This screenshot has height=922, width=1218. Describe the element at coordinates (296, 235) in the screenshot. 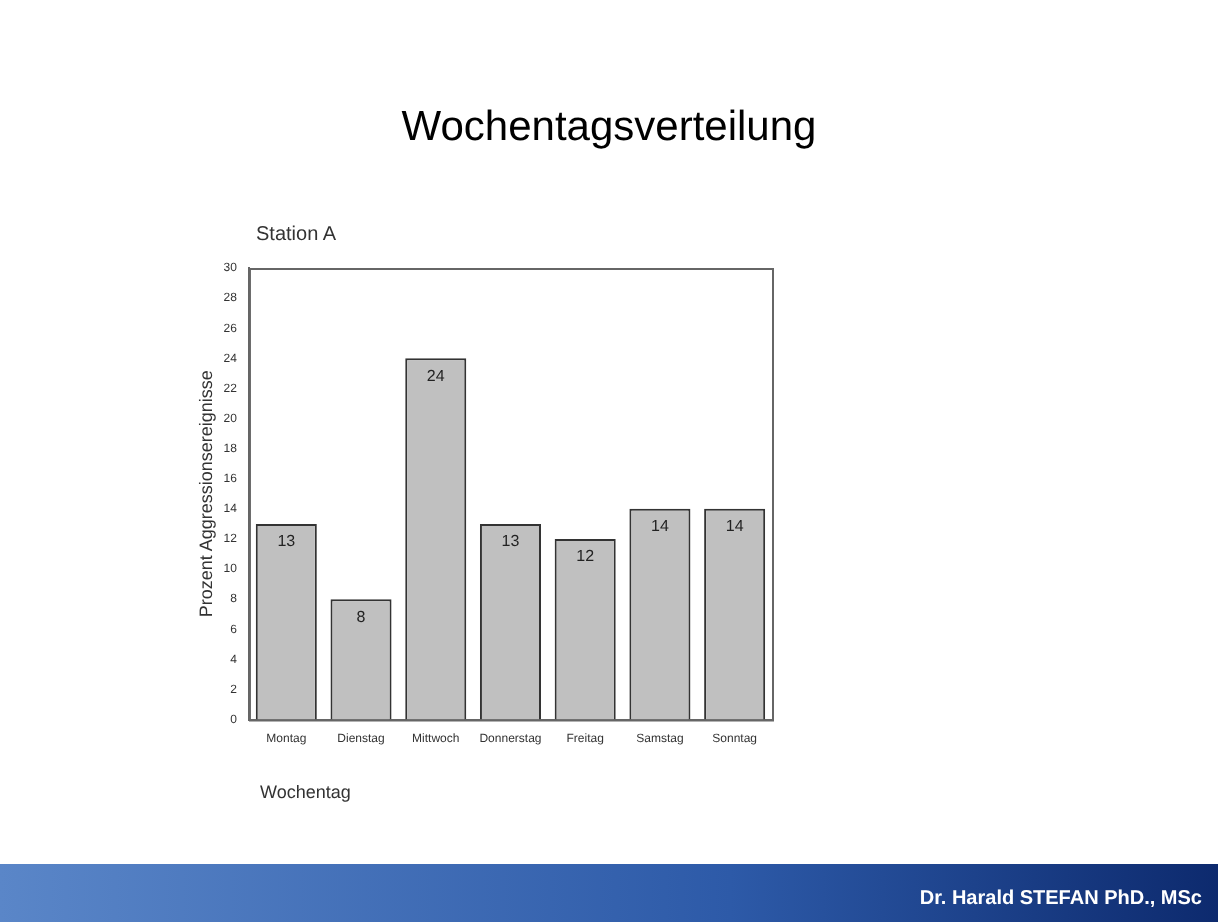

I see `chart-subtitle: Station A` at that location.